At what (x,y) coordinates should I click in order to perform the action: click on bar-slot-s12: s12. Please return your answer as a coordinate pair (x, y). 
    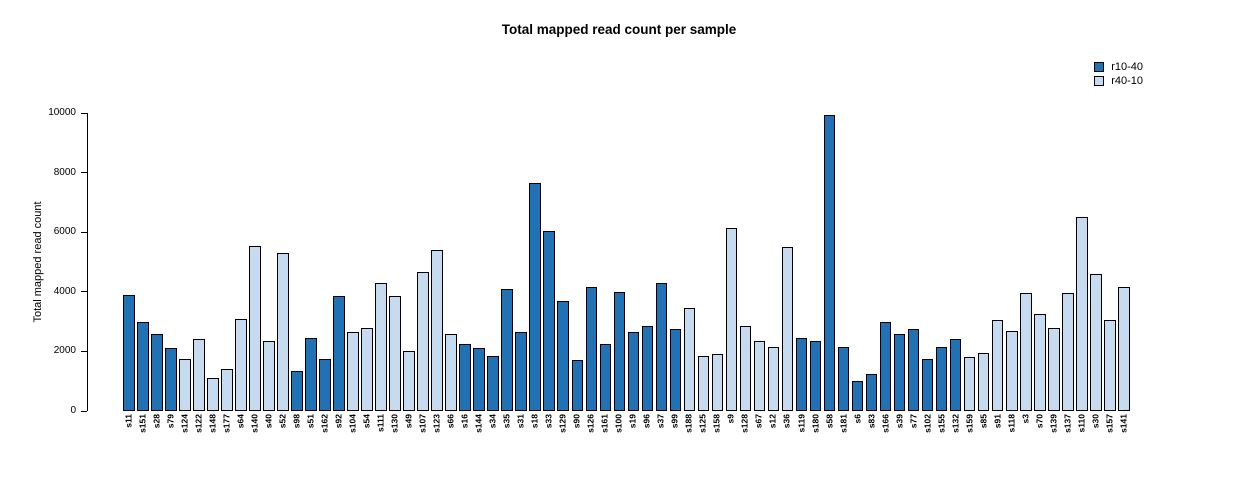
    Looking at the image, I should click on (773, 270).